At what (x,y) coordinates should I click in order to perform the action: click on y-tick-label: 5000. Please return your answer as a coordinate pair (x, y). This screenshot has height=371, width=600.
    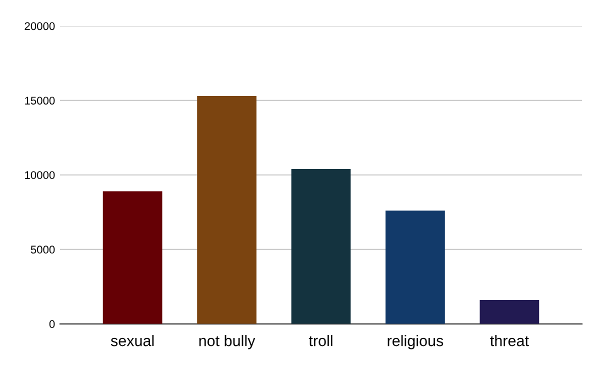
    Looking at the image, I should click on (42, 250).